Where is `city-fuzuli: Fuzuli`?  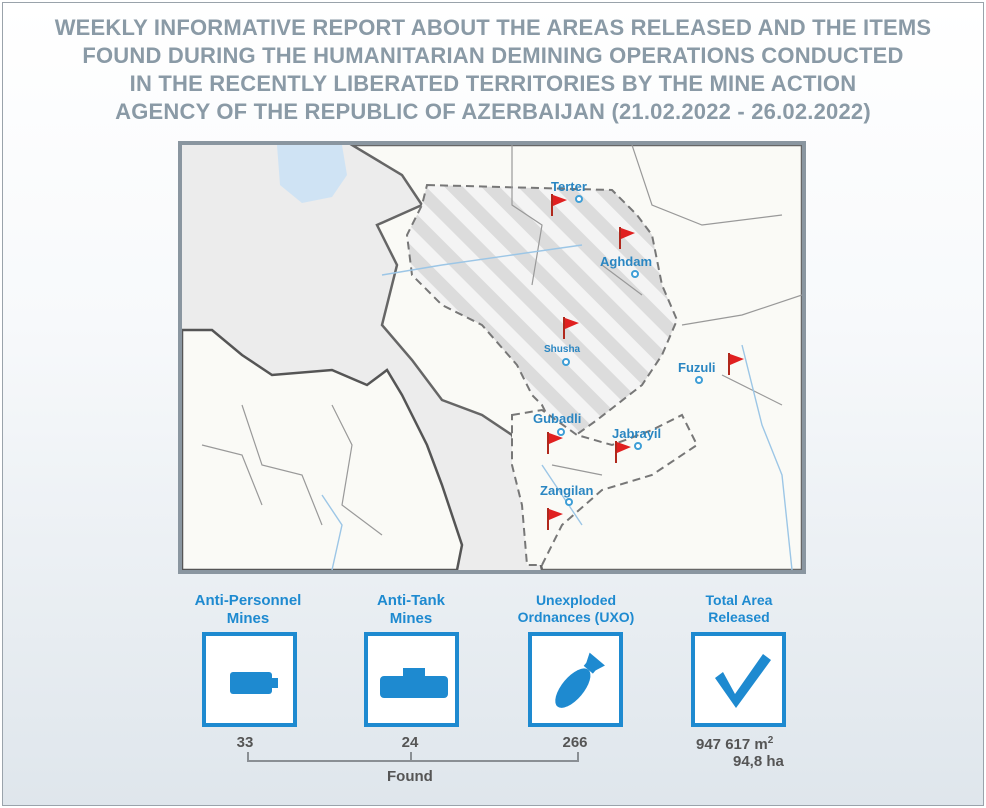 city-fuzuli: Fuzuli is located at coordinates (697, 367).